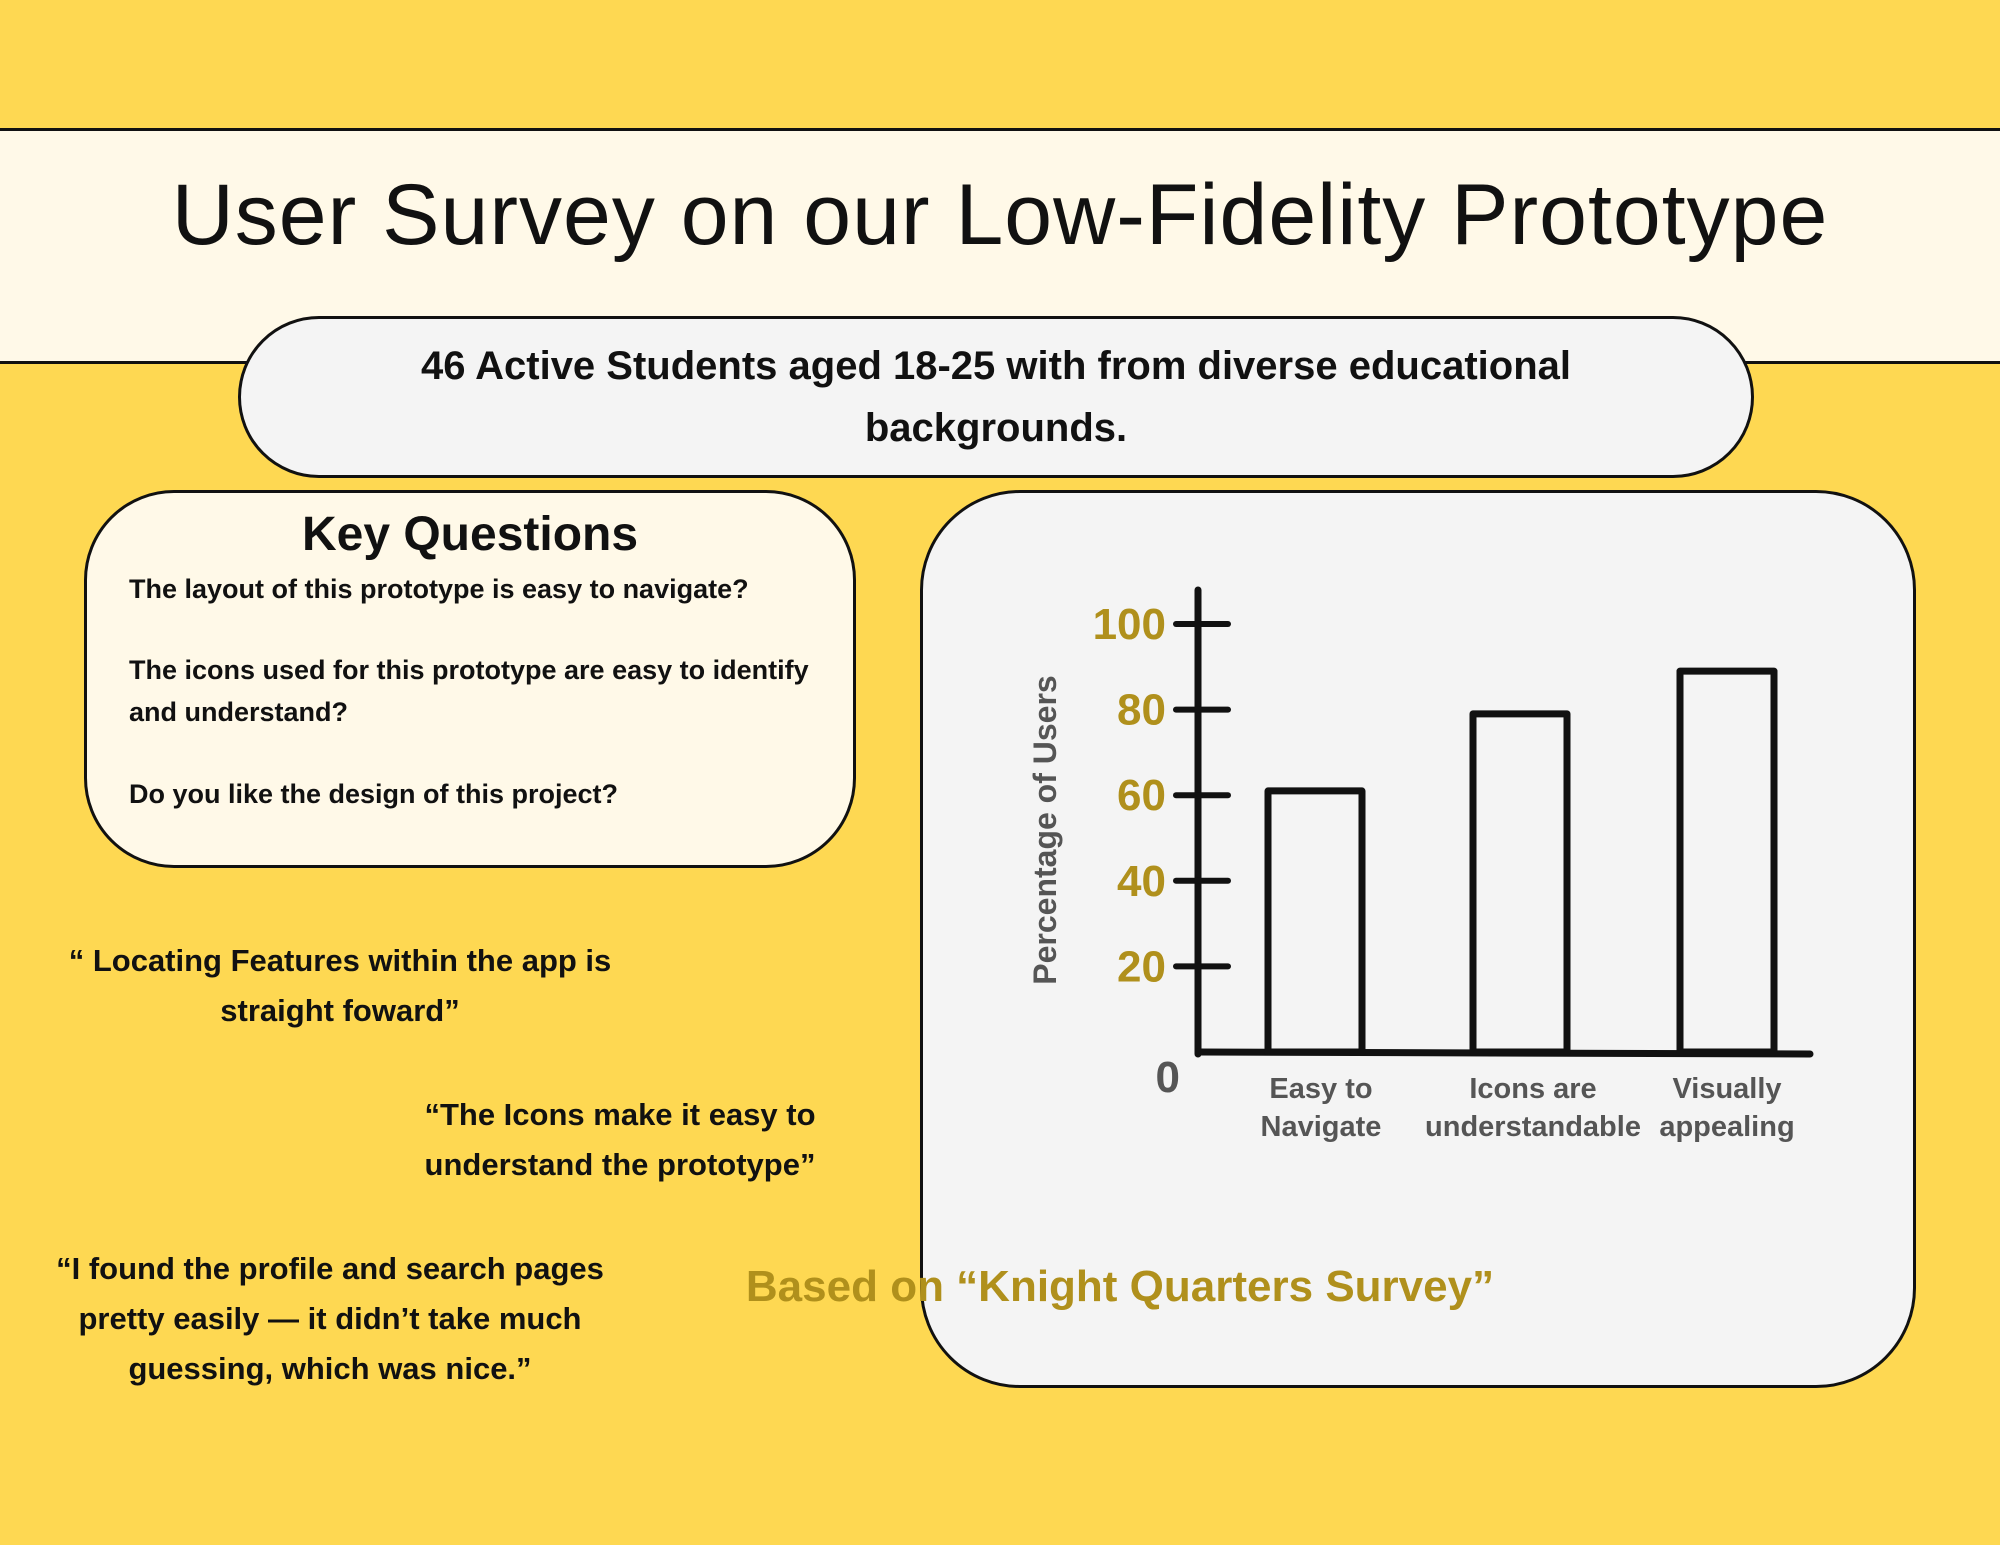  Describe the element at coordinates (1129, 624) in the screenshot. I see `y-tick-label: 100` at that location.